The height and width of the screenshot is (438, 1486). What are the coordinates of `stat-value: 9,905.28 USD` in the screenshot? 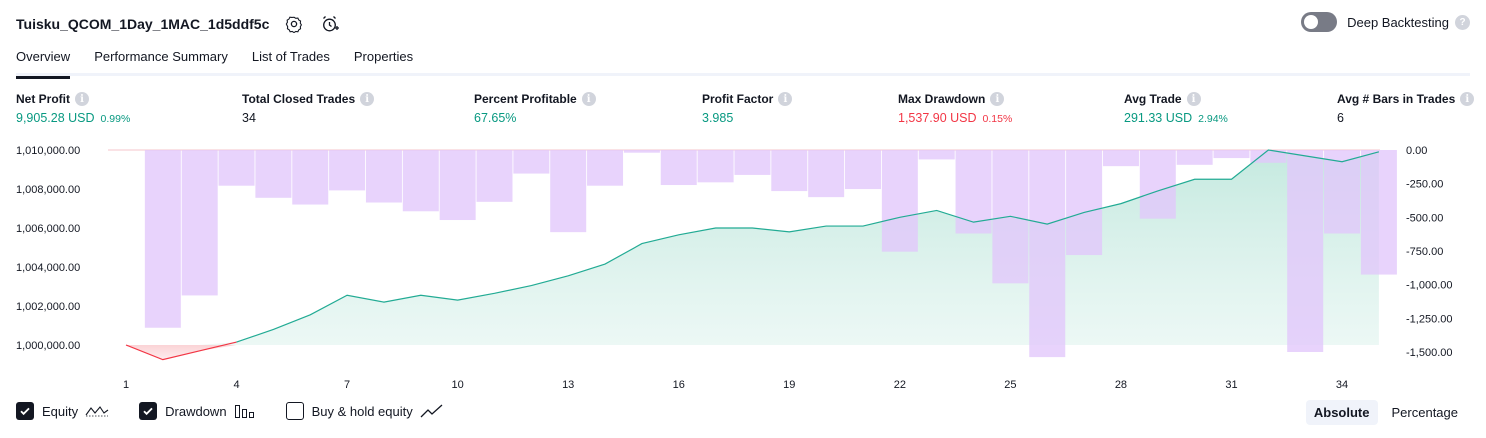 It's located at (55, 118).